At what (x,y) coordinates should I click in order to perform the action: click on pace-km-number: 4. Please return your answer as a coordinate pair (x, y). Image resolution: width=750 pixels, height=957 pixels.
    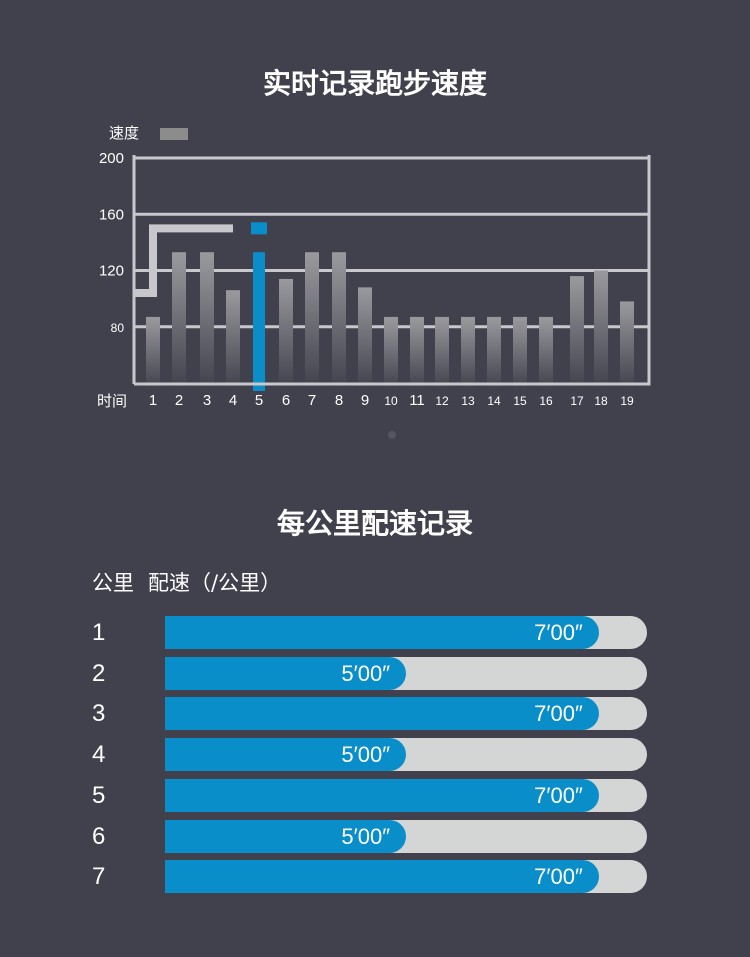
    Looking at the image, I should click on (99, 755).